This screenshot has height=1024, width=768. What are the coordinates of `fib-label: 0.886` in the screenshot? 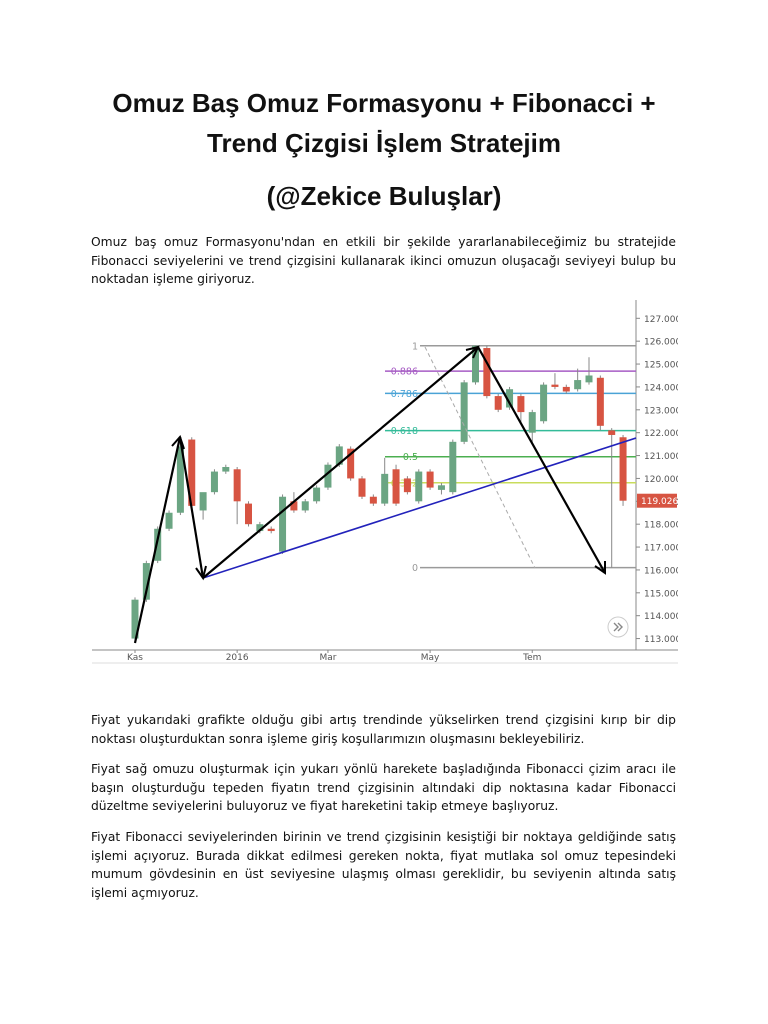 It's located at (404, 372).